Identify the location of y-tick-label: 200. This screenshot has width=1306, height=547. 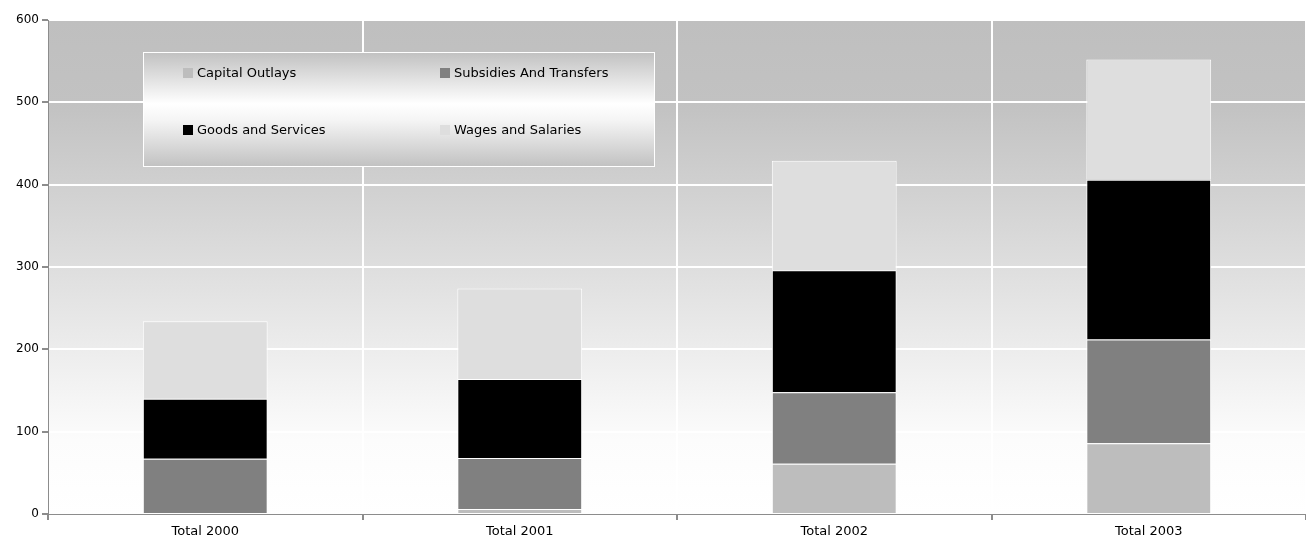
(27, 348).